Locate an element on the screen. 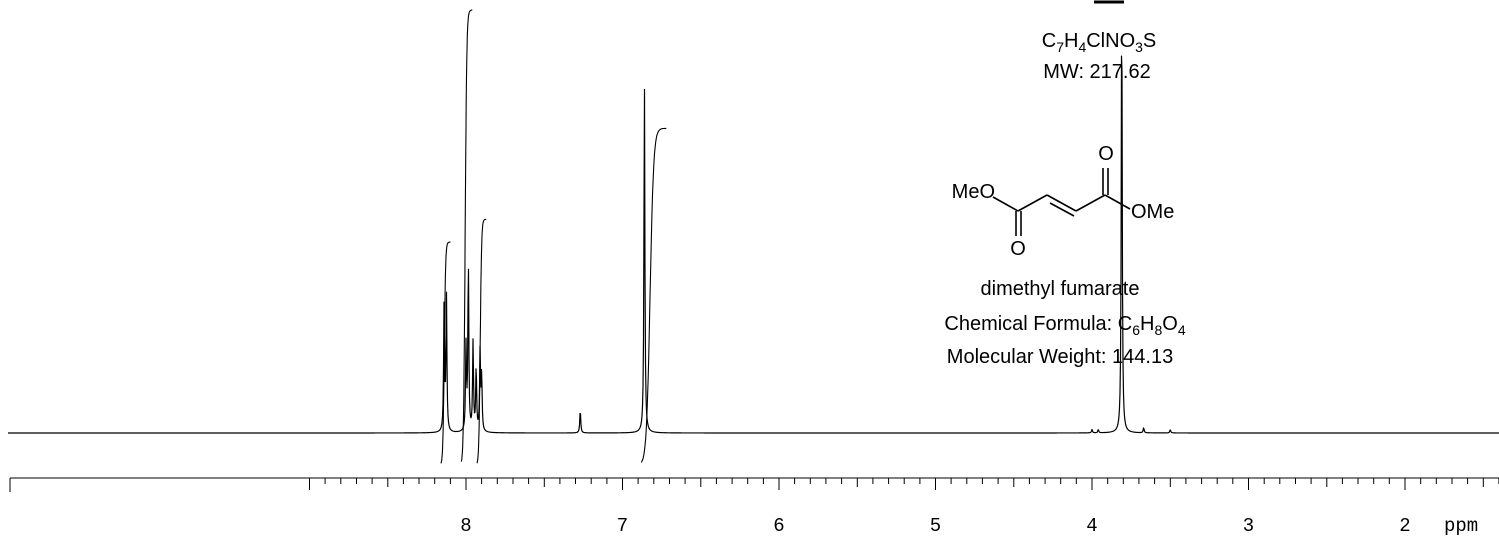  formula-o: O is located at coordinates (1170, 324).